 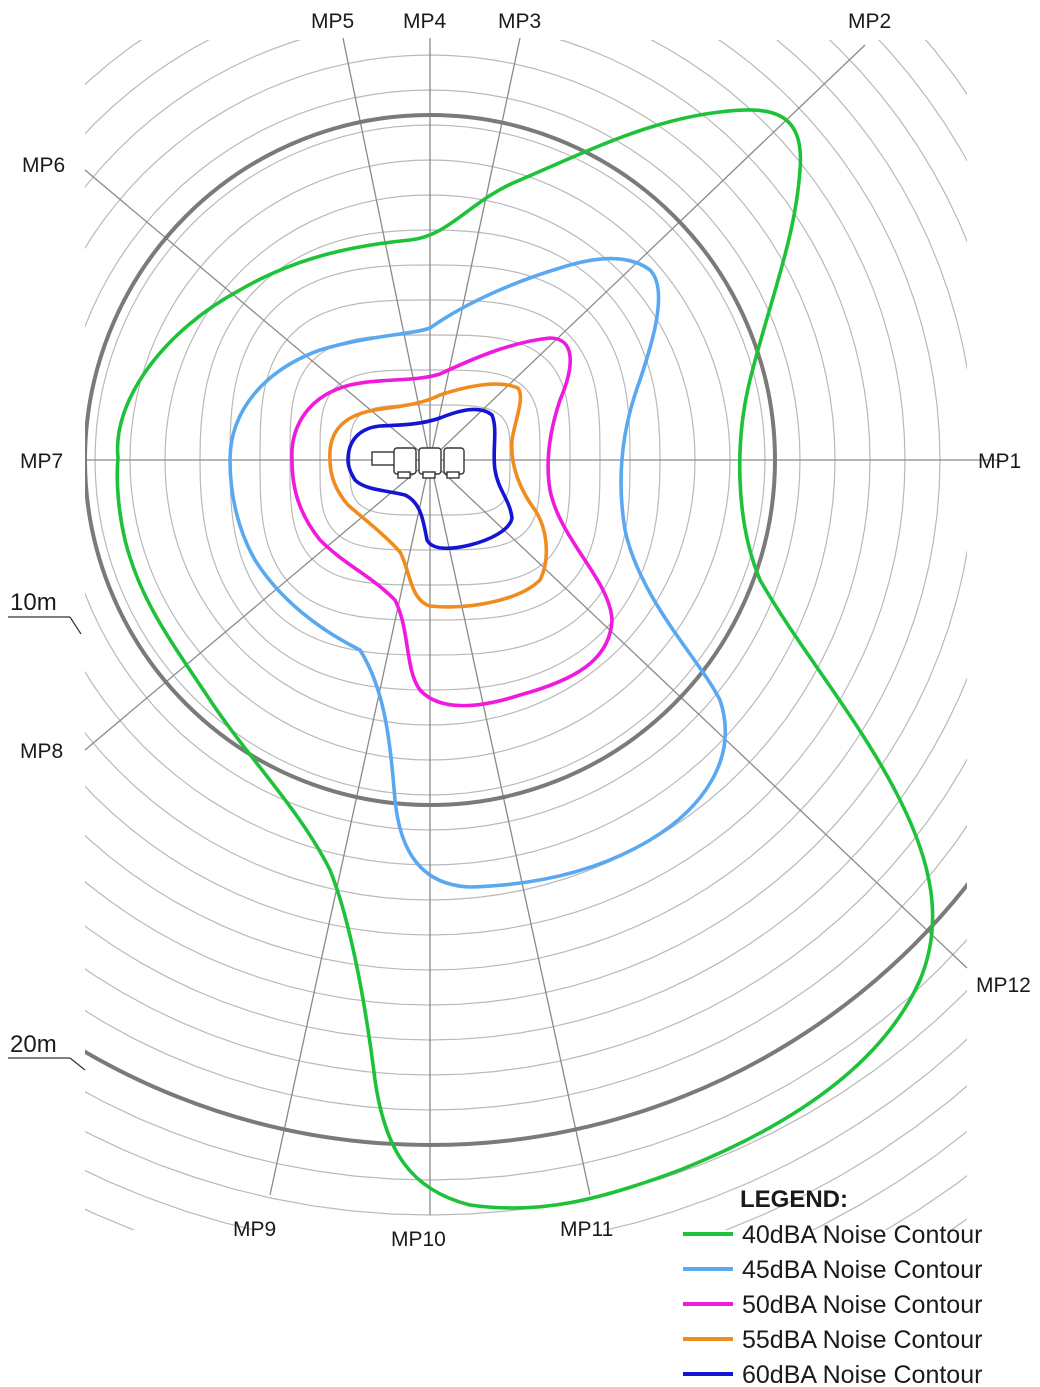 What do you see at coordinates (41, 461) in the screenshot?
I see `label-mp7: MP7` at bounding box center [41, 461].